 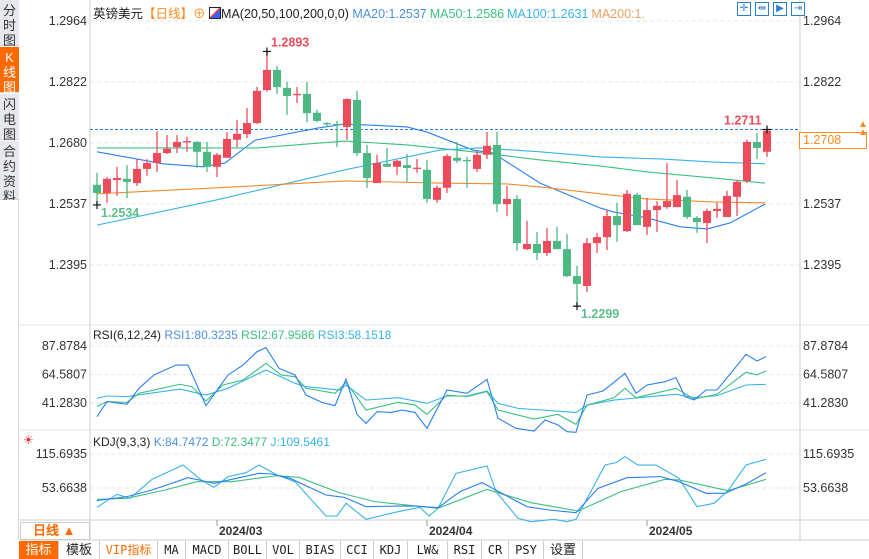 What do you see at coordinates (285, 14) in the screenshot?
I see `ma-params: MA(20,50,100,200,0,0)` at bounding box center [285, 14].